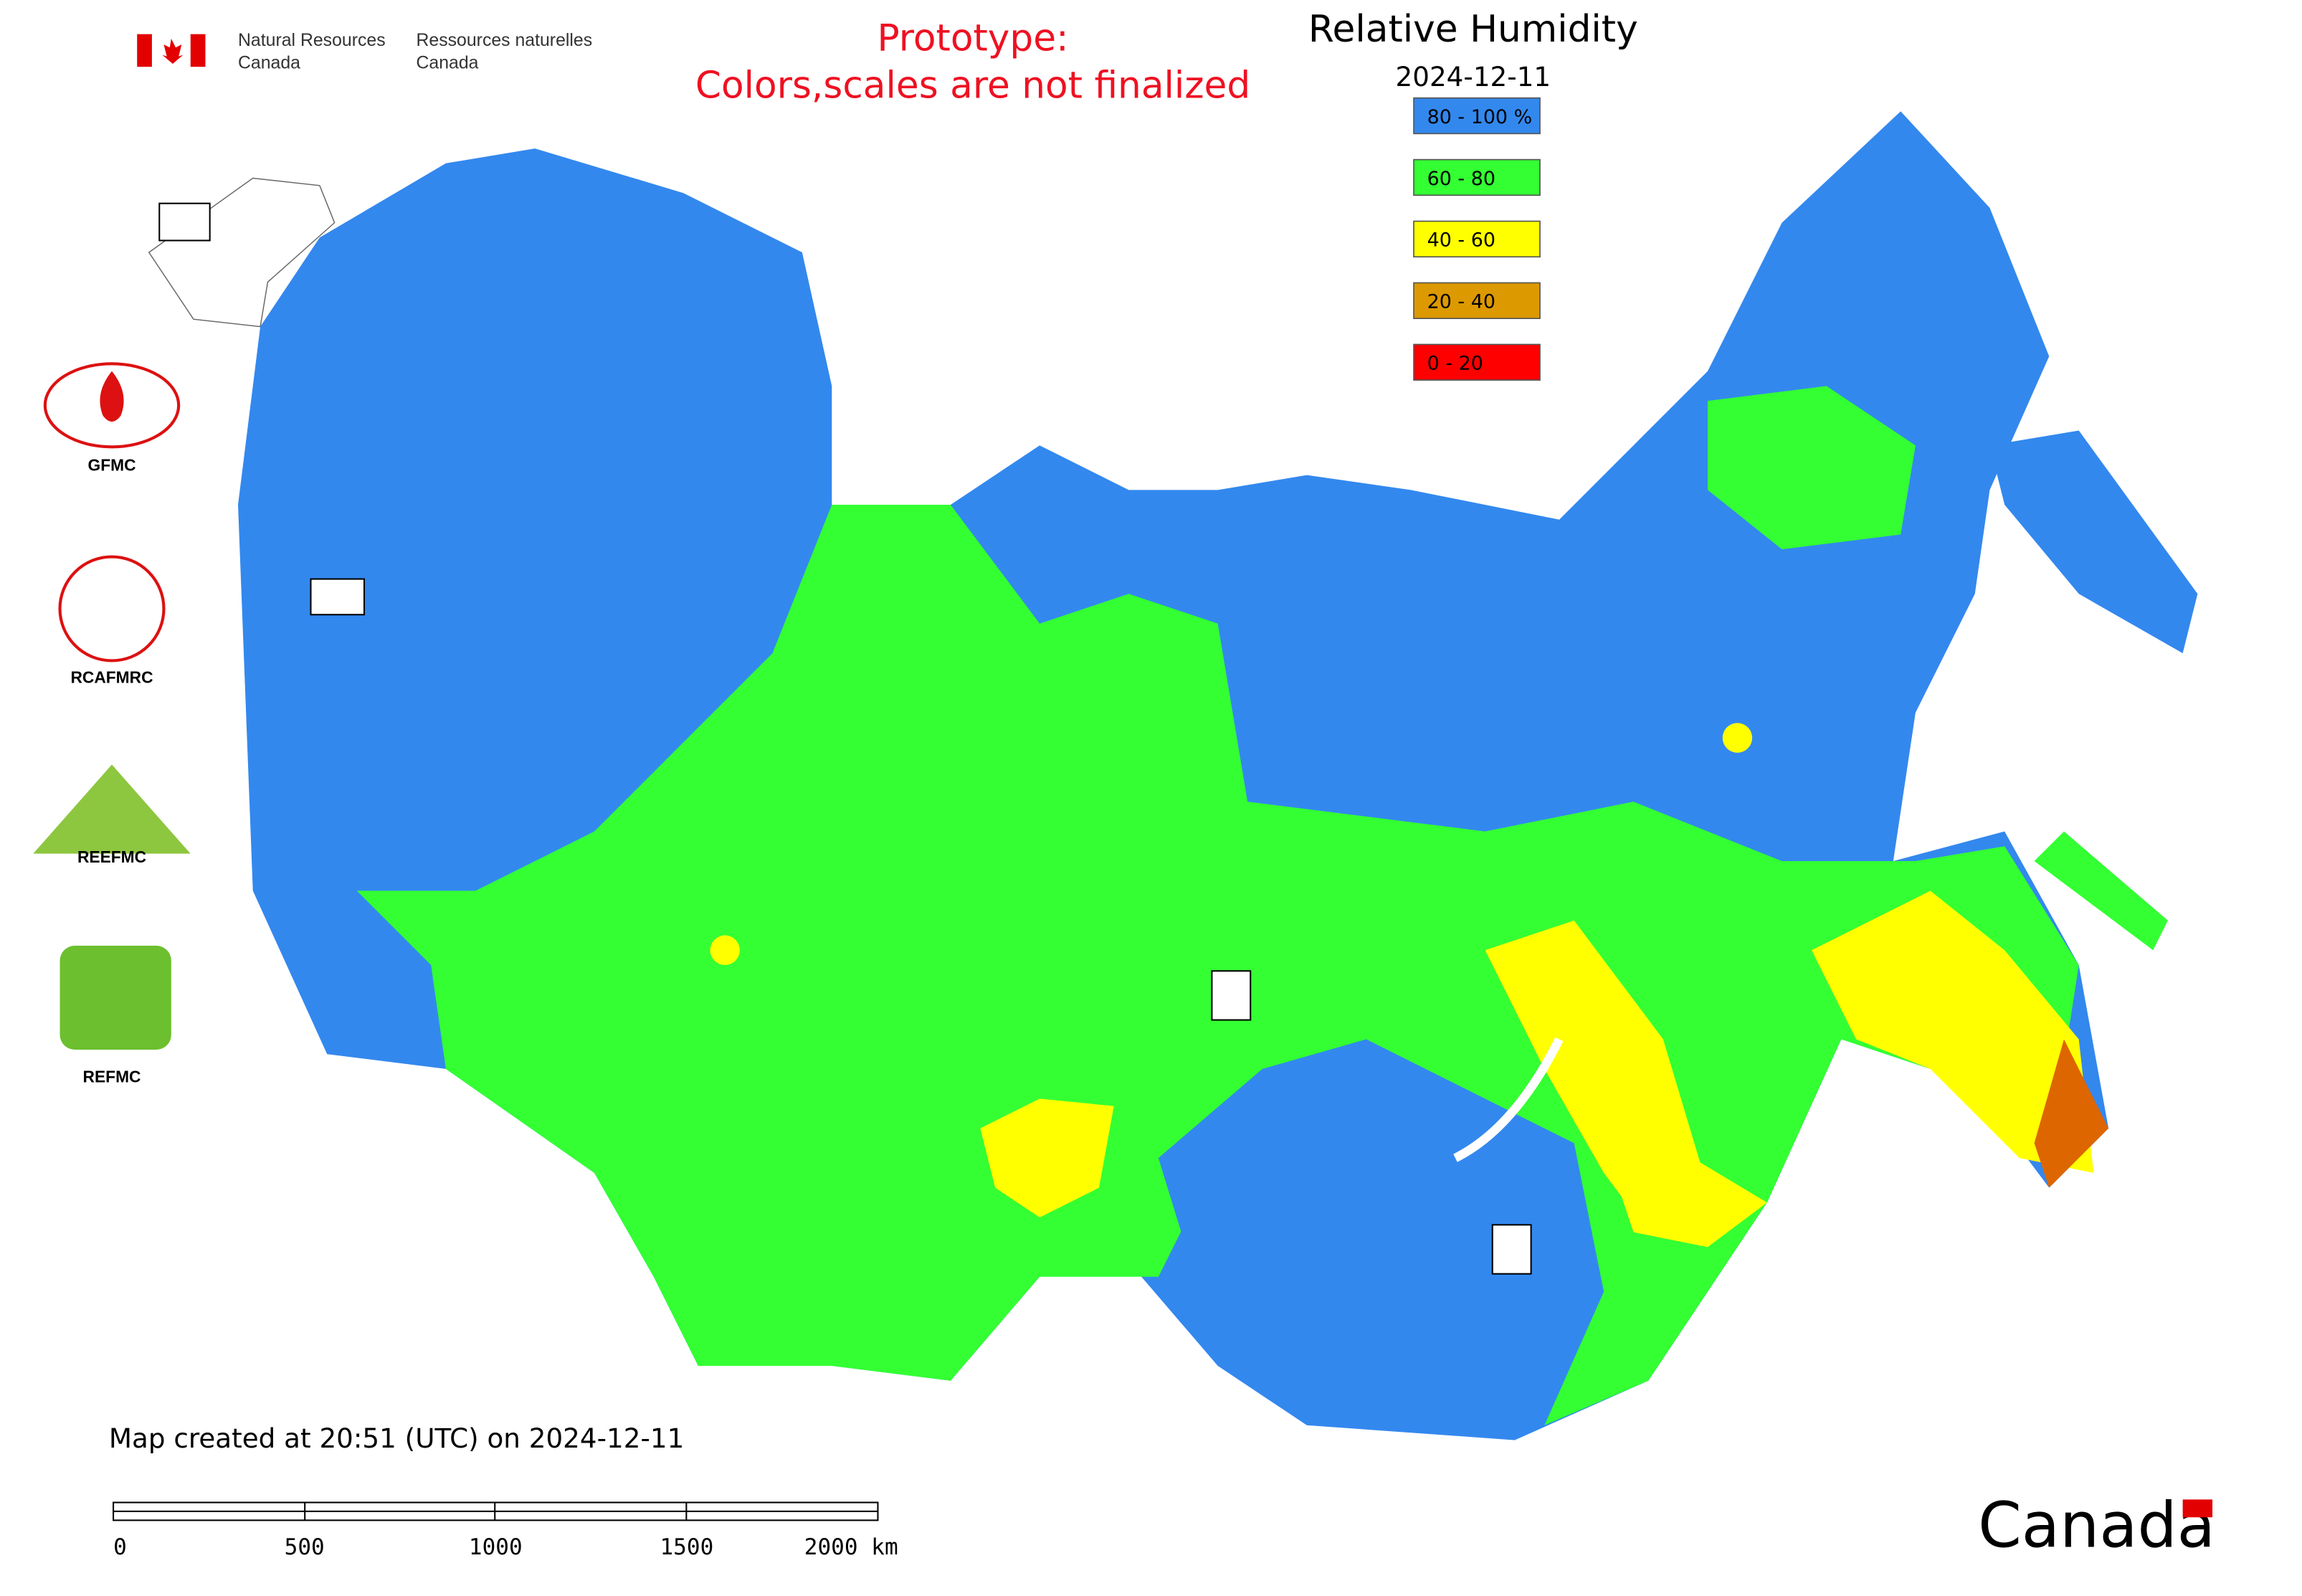  Describe the element at coordinates (397, 1438) in the screenshot. I see `footnote: Map created at 20:51 (UTC) on 2024-12-11` at that location.